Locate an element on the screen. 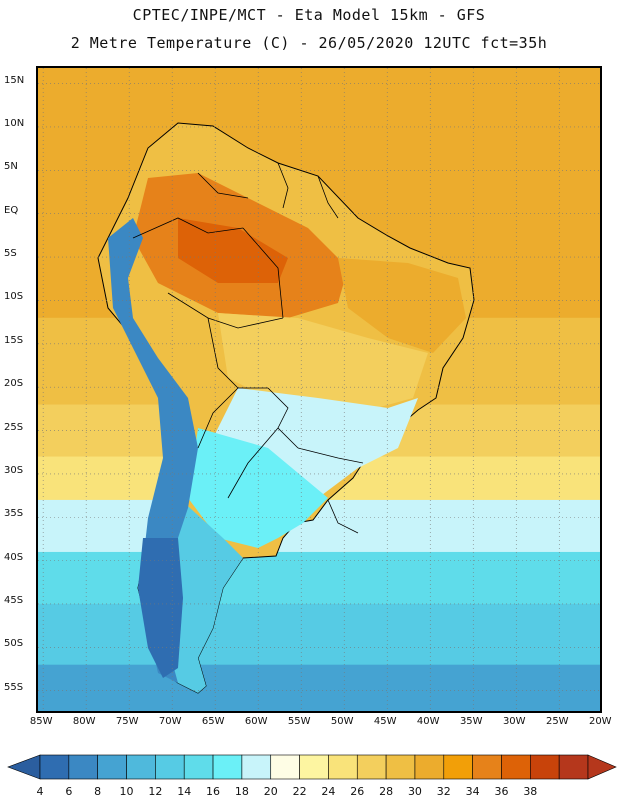 The width and height of the screenshot is (618, 800). lat-label: 15N is located at coordinates (14, 80).